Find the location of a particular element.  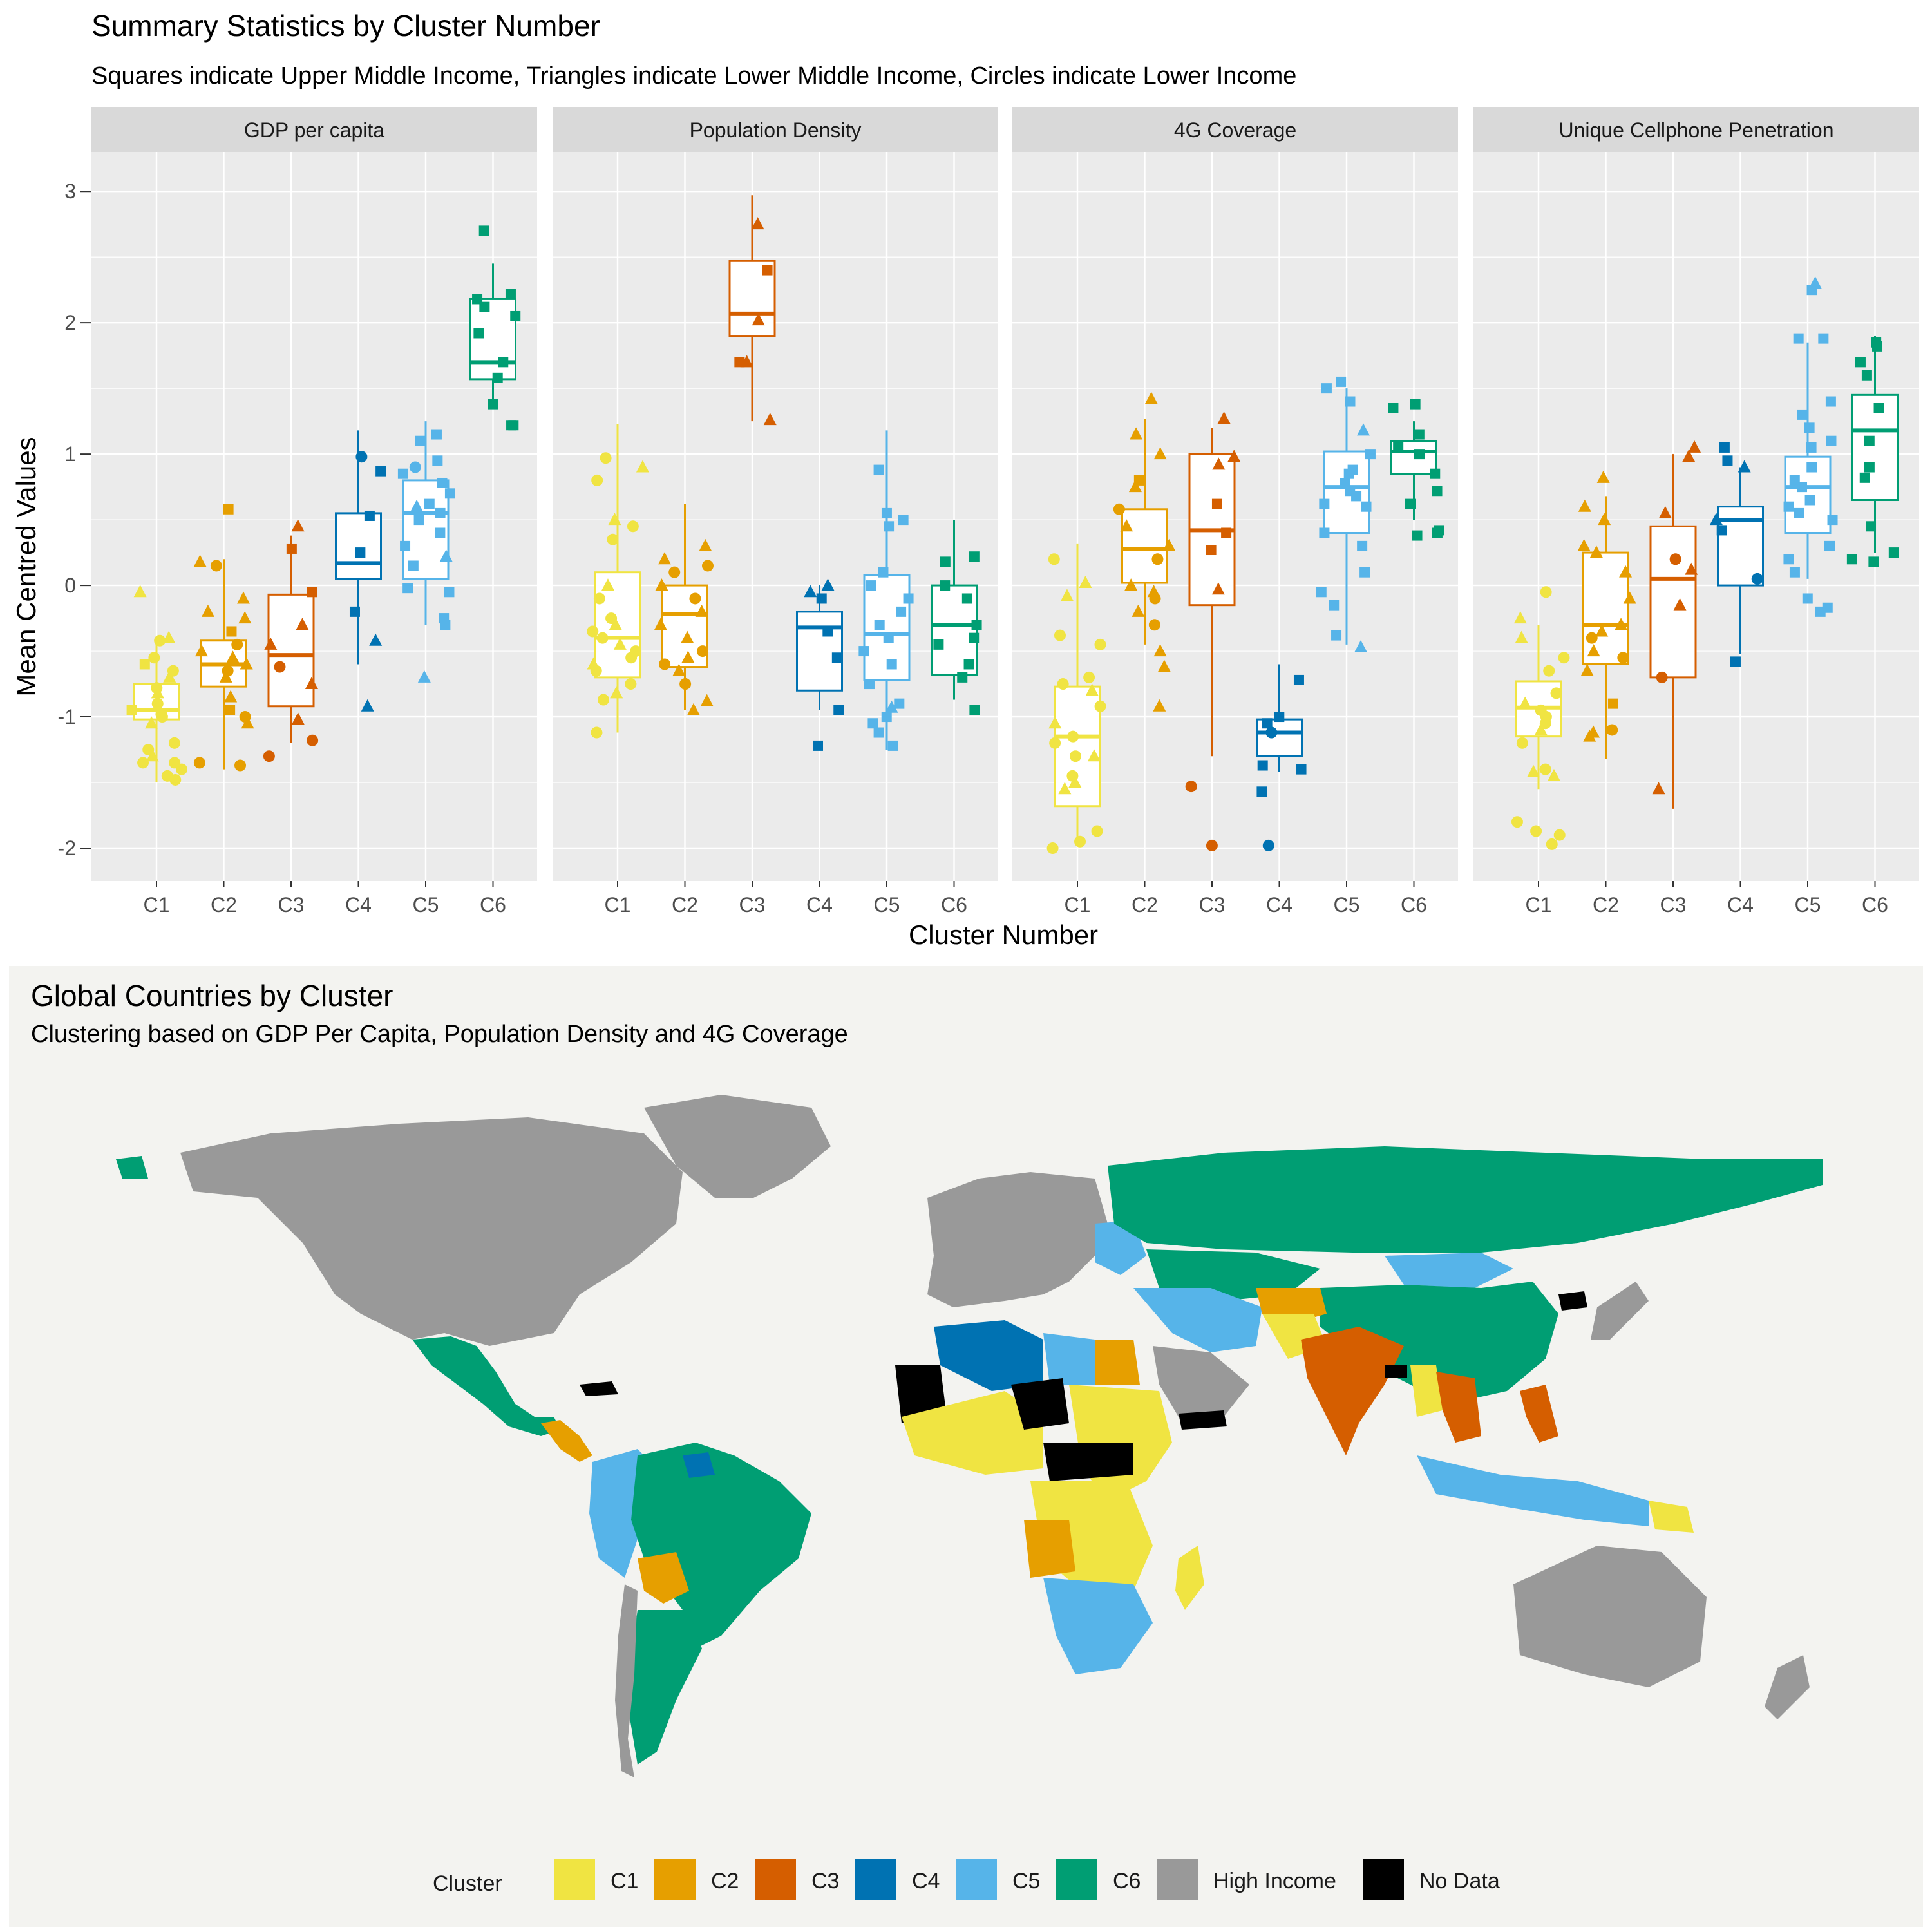

map-region-guianas is located at coordinates (699, 1465).